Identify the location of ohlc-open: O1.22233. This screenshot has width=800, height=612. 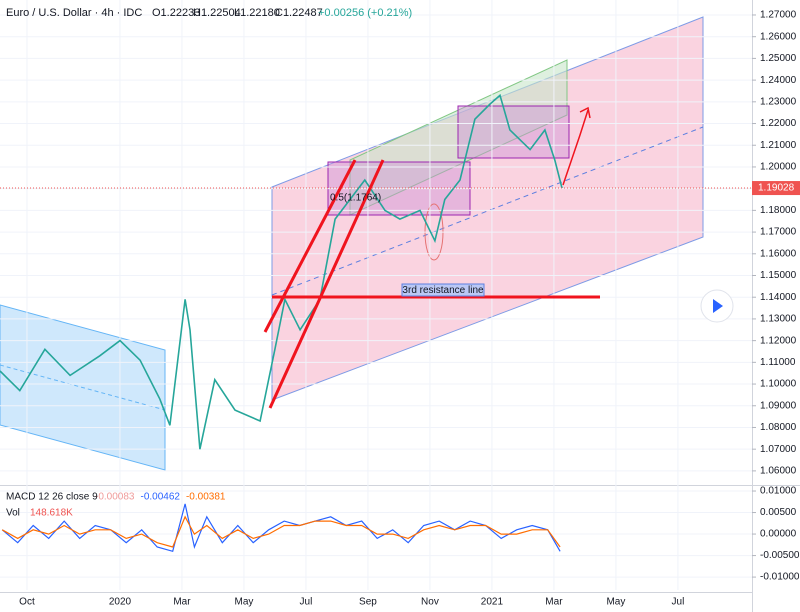
(176, 13).